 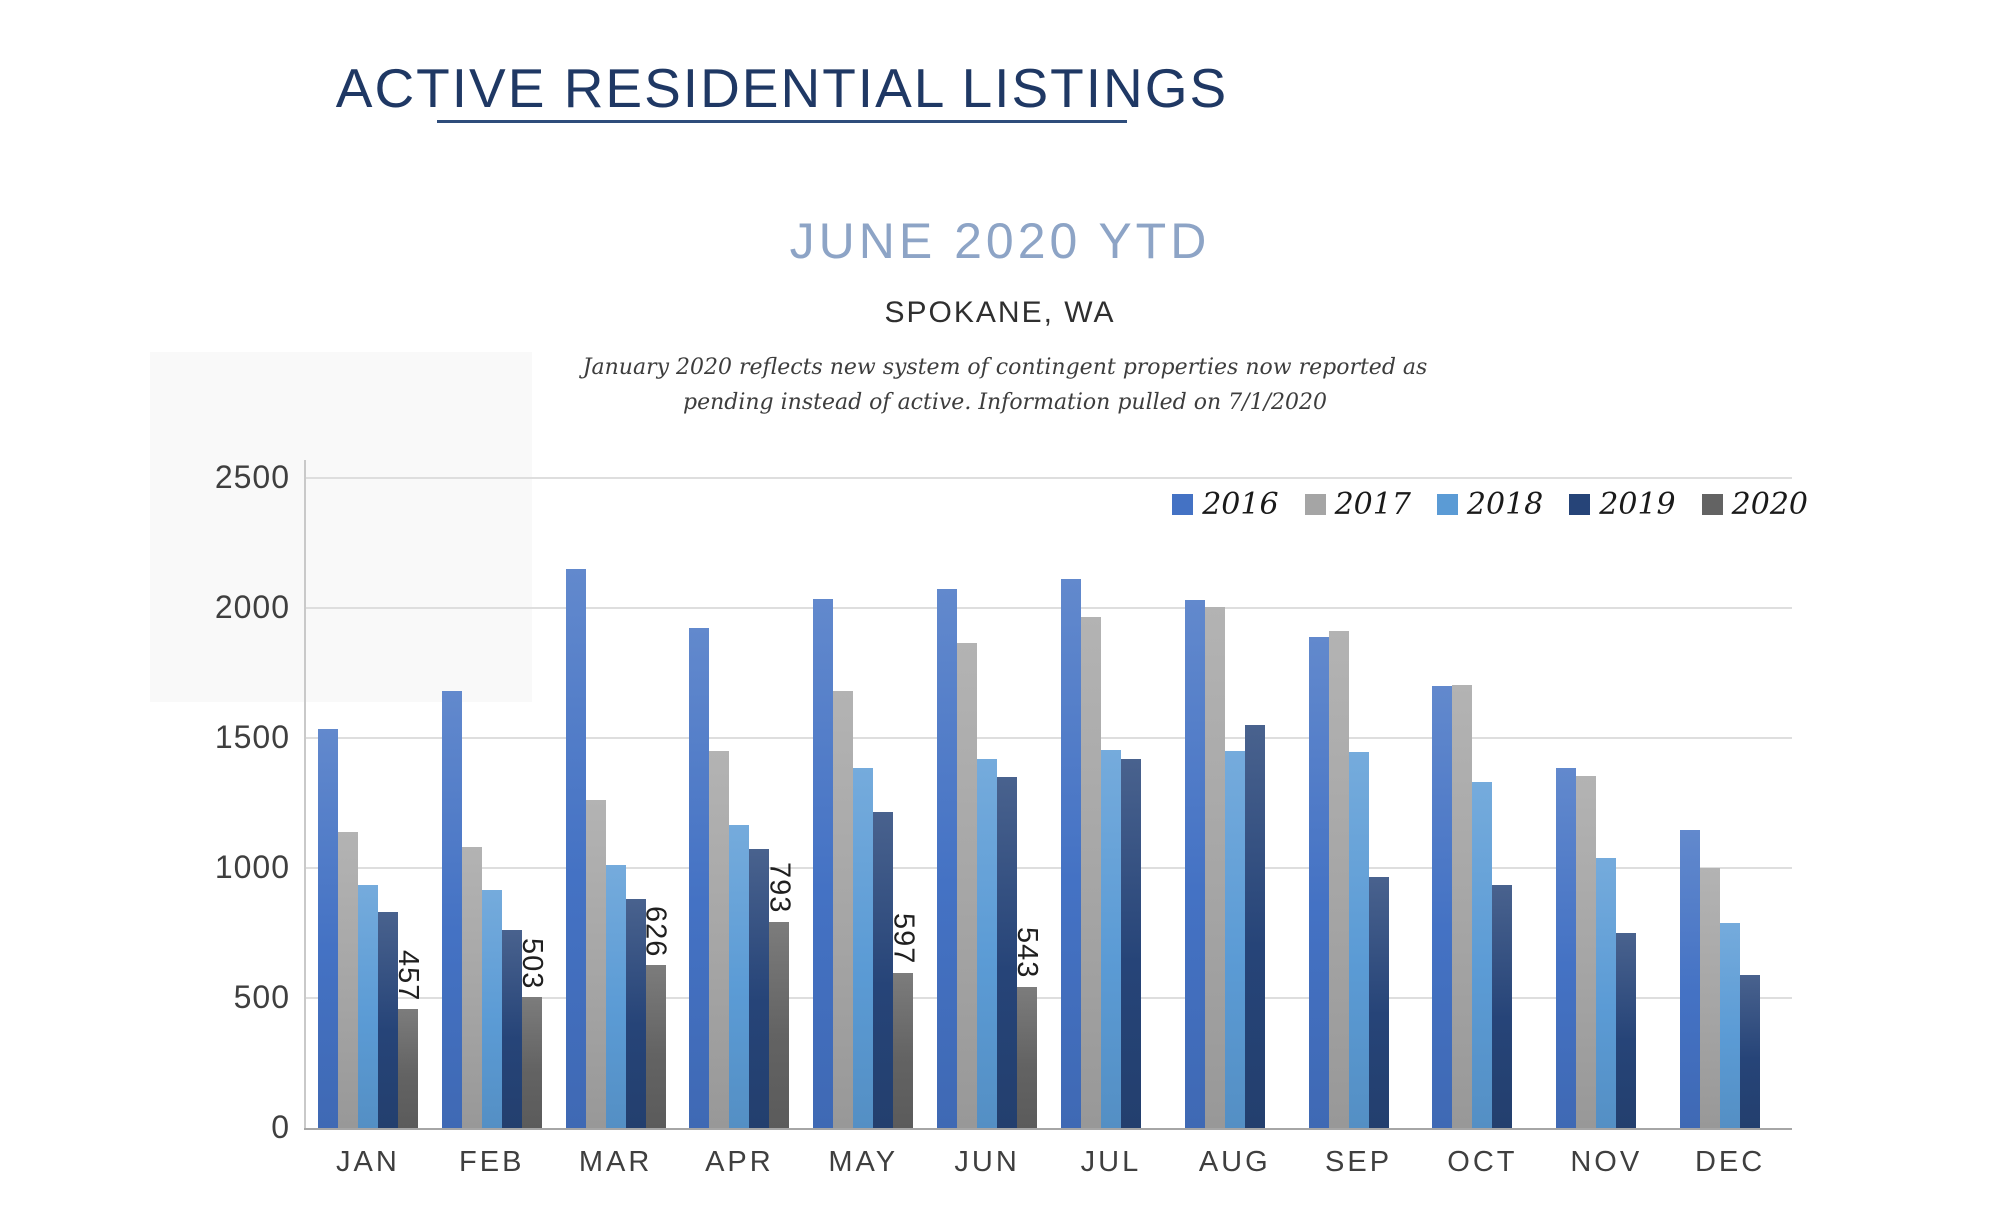 I want to click on x-axis-label-may: MAY, so click(x=863, y=1162).